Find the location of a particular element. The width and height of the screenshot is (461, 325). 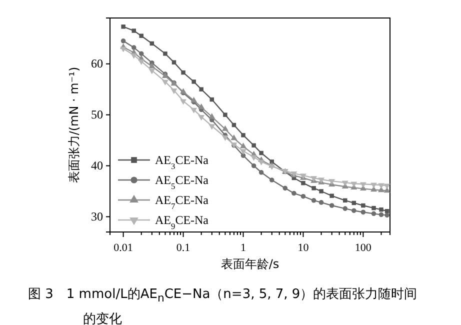

y-tick-label: 50 is located at coordinates (97, 115).